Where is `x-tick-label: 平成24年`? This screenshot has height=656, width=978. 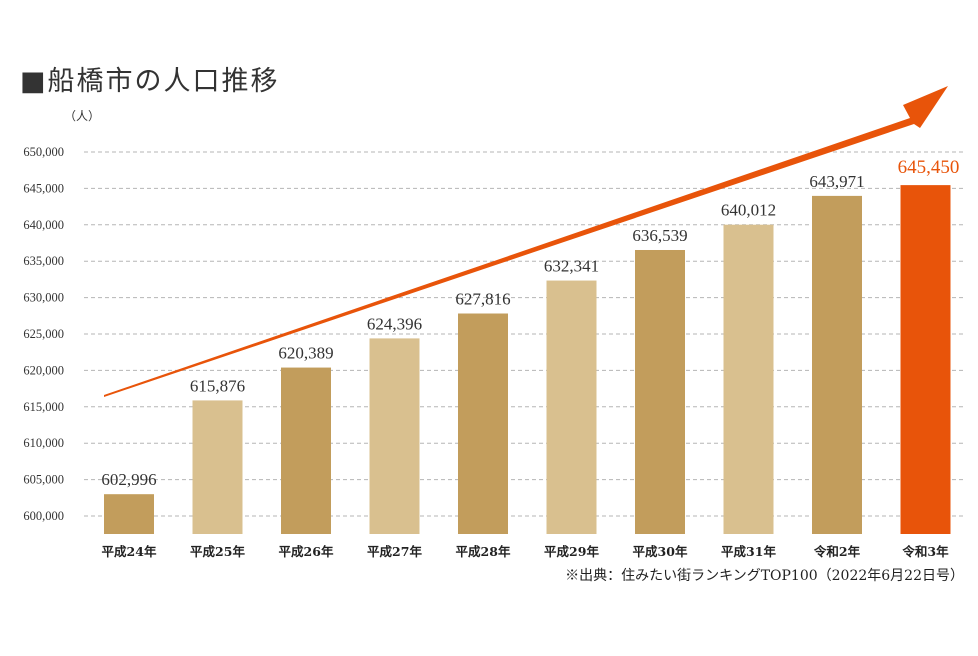
x-tick-label: 平成24年 is located at coordinates (129, 551).